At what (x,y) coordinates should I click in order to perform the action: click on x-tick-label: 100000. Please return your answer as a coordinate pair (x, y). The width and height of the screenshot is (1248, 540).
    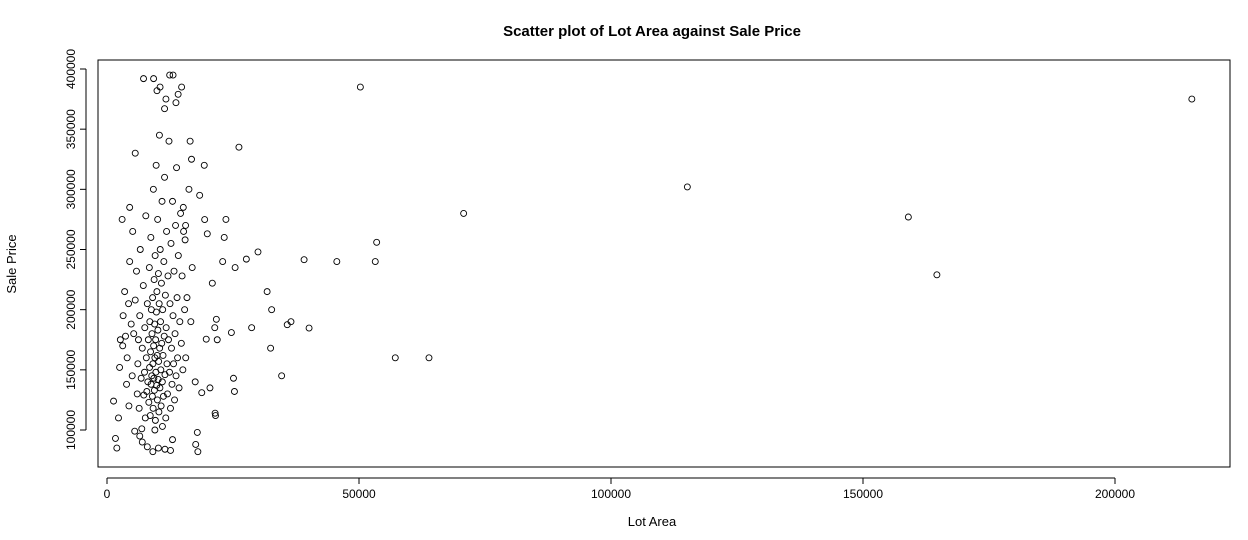
    Looking at the image, I should click on (611, 494).